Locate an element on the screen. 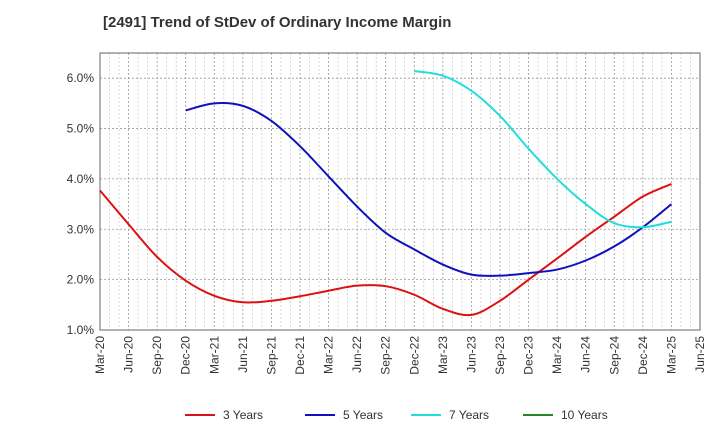  legend-label: 10 Years is located at coordinates (584, 415).